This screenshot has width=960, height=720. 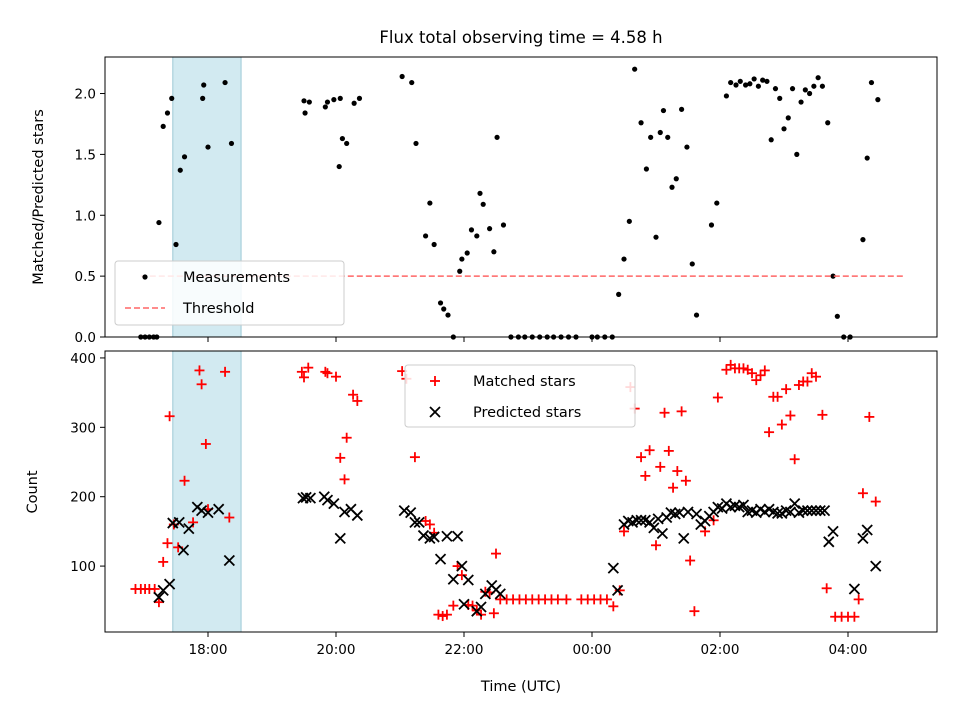 I want to click on top-x-ticks, so click(x=528, y=339).